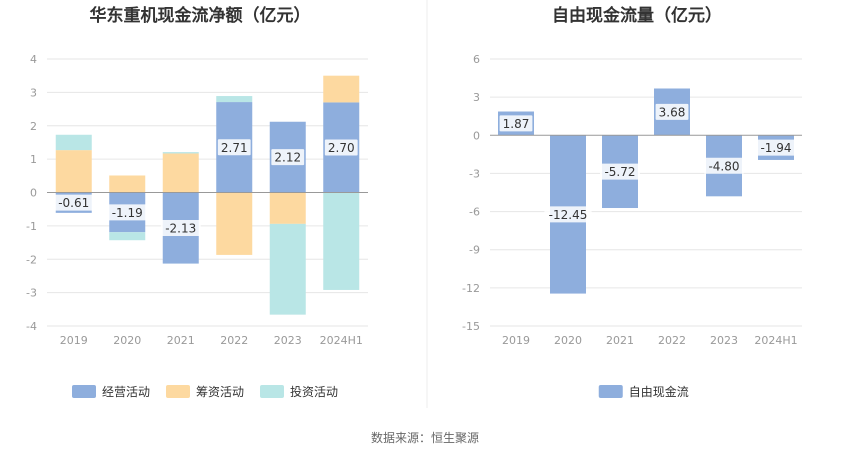 Image resolution: width=850 pixels, height=459 pixels. Describe the element at coordinates (33, 59) in the screenshot. I see `y-tick-label: 4` at that location.